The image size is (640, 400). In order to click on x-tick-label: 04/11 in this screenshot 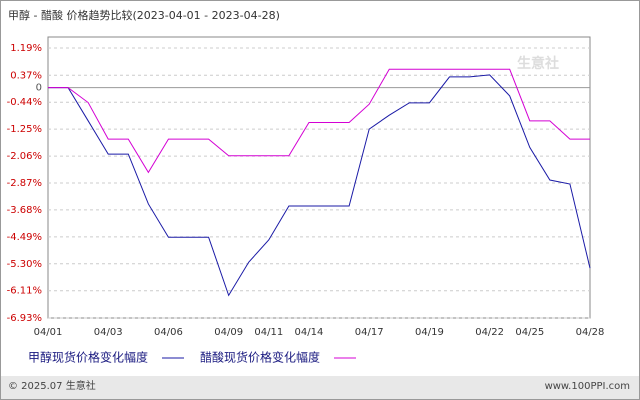, I will do `click(268, 332)`.